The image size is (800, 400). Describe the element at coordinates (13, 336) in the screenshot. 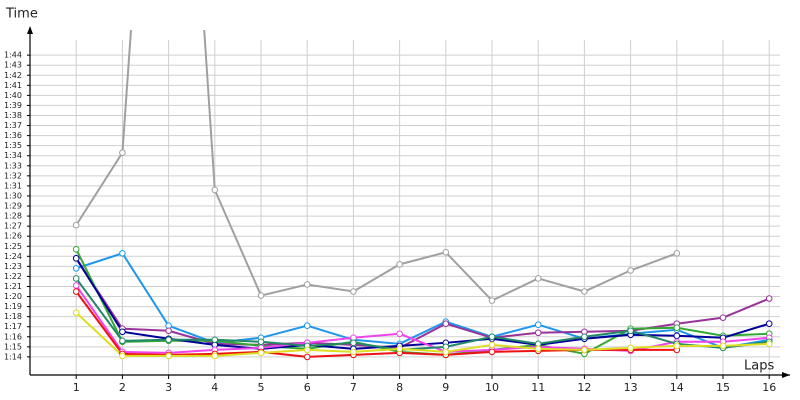

I see `y-tick-label: 1:16` at that location.